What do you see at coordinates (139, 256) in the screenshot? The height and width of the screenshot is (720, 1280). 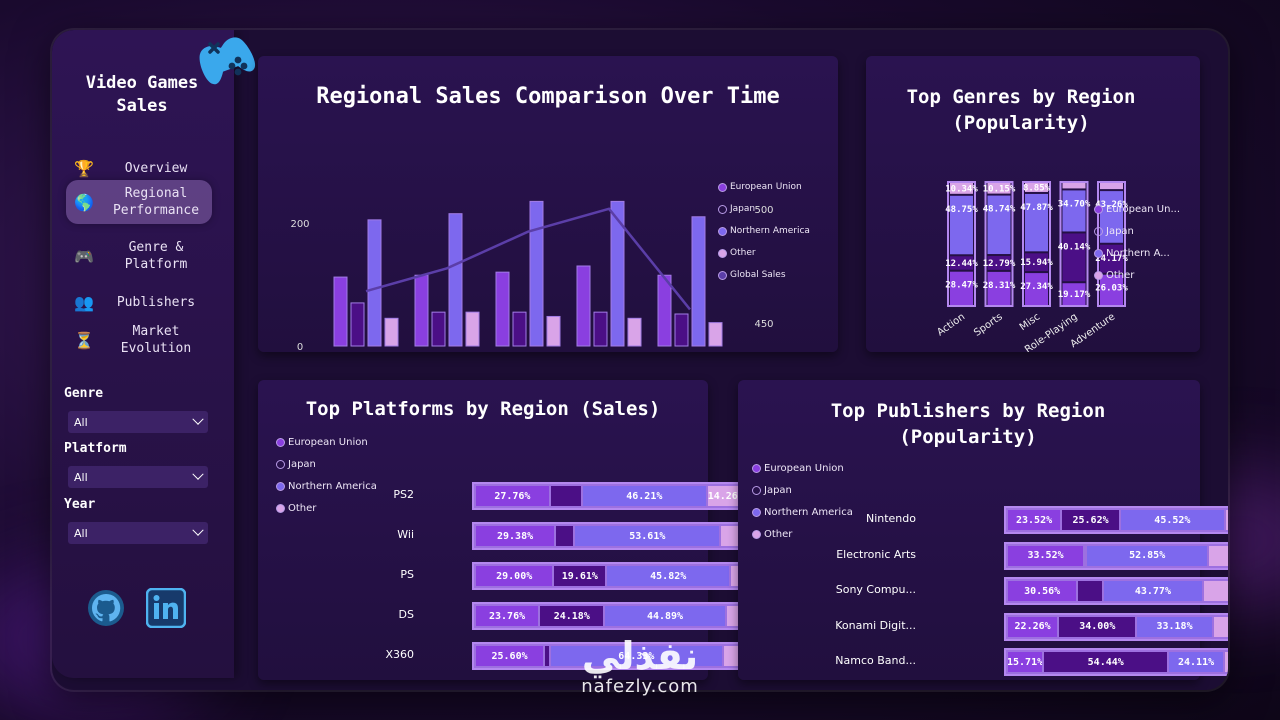 I see `nav-item-genre-platform: 🎮 Genre & Platform` at bounding box center [139, 256].